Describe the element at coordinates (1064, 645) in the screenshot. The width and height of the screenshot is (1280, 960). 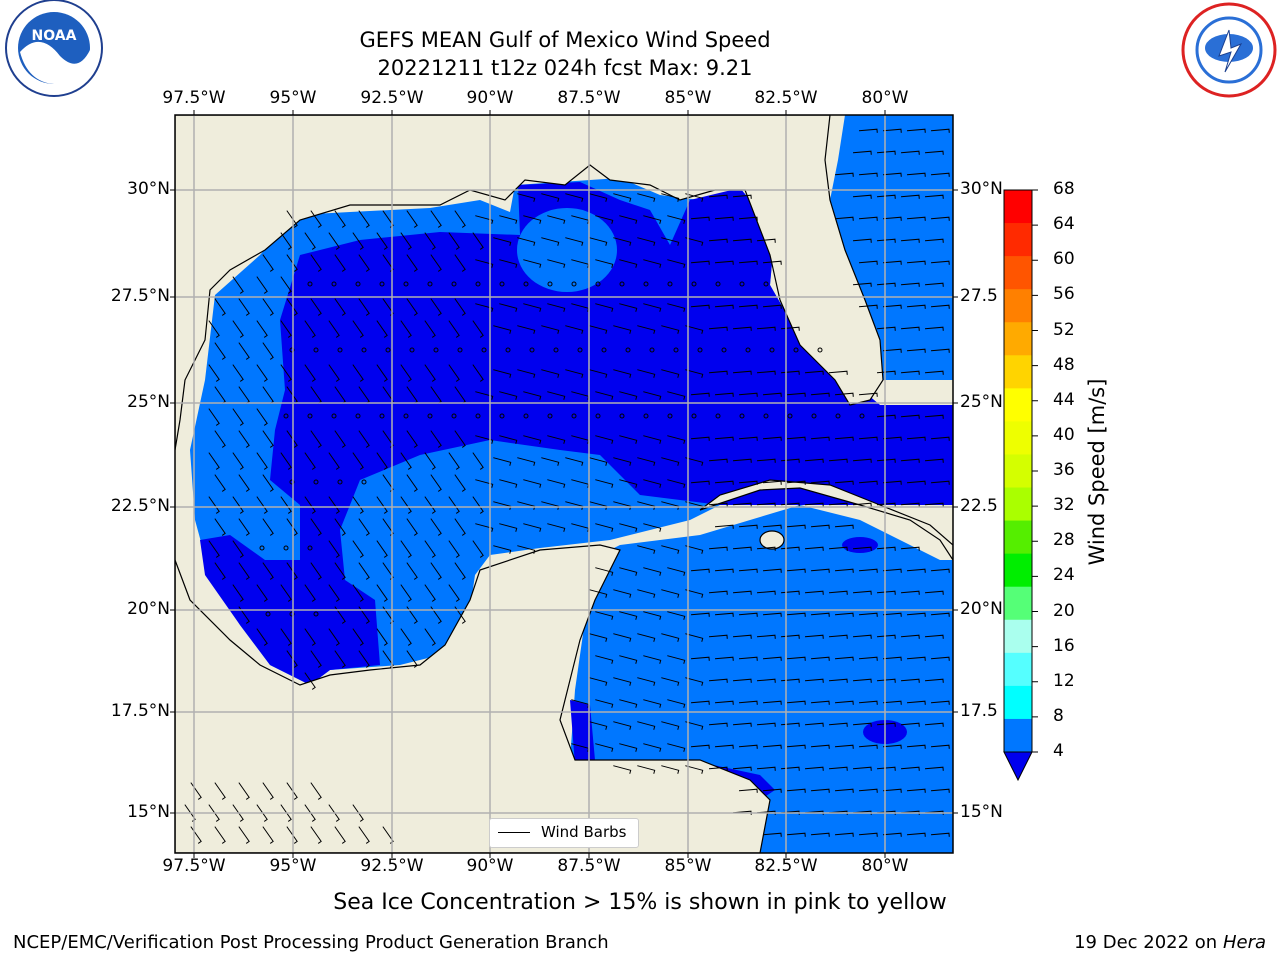
I see `colorbar-tick-label: 16` at that location.